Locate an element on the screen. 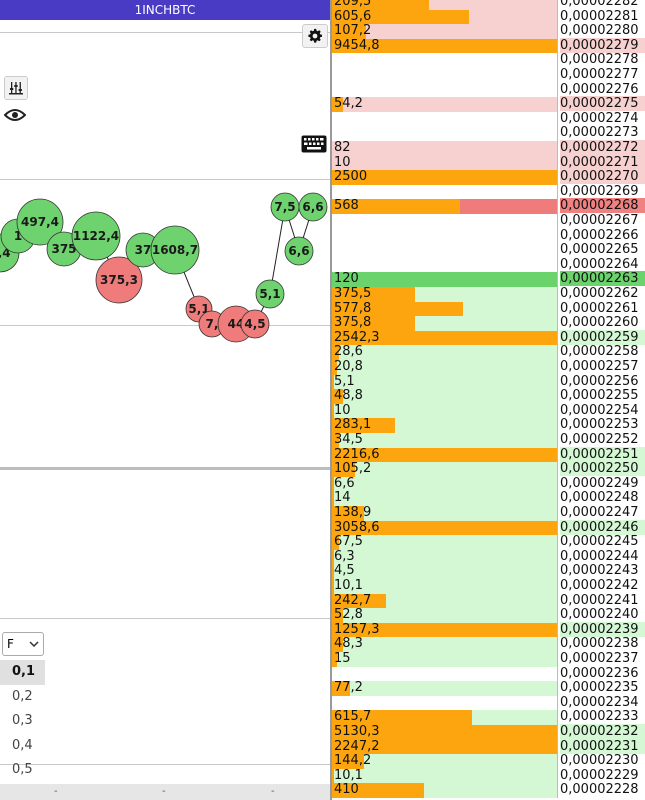 The image size is (645, 800). price-value: 0,00002246 is located at coordinates (602, 527).